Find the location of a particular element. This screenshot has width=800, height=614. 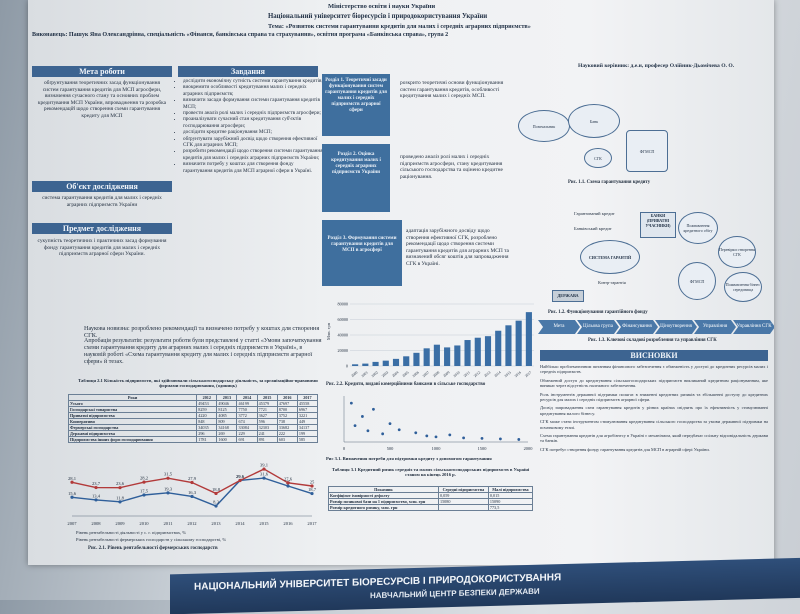

diagram2-label-bank-credit: Банківський кредит is located at coordinates (593, 228).